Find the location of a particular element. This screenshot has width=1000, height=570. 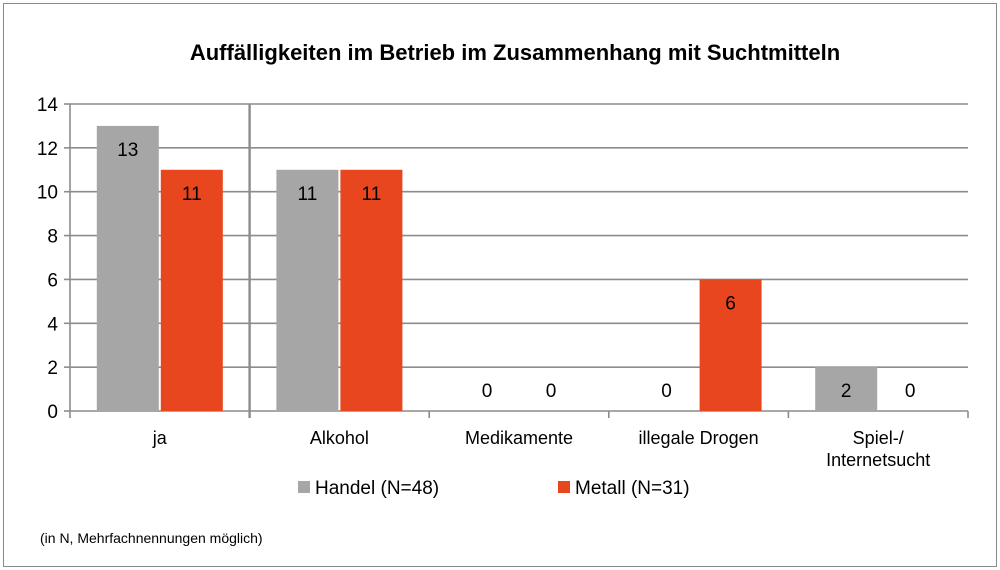

y-tick-label-10: 10 is located at coordinates (47, 193).